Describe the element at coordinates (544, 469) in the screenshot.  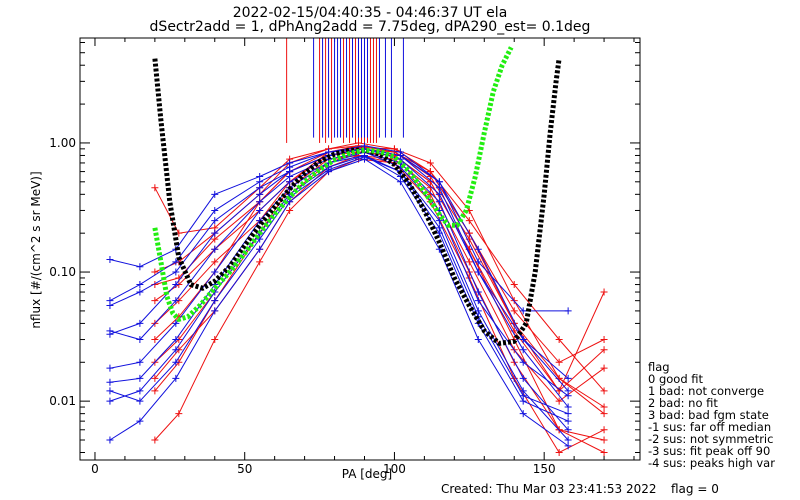
I see `x-tick-label: 150` at that location.